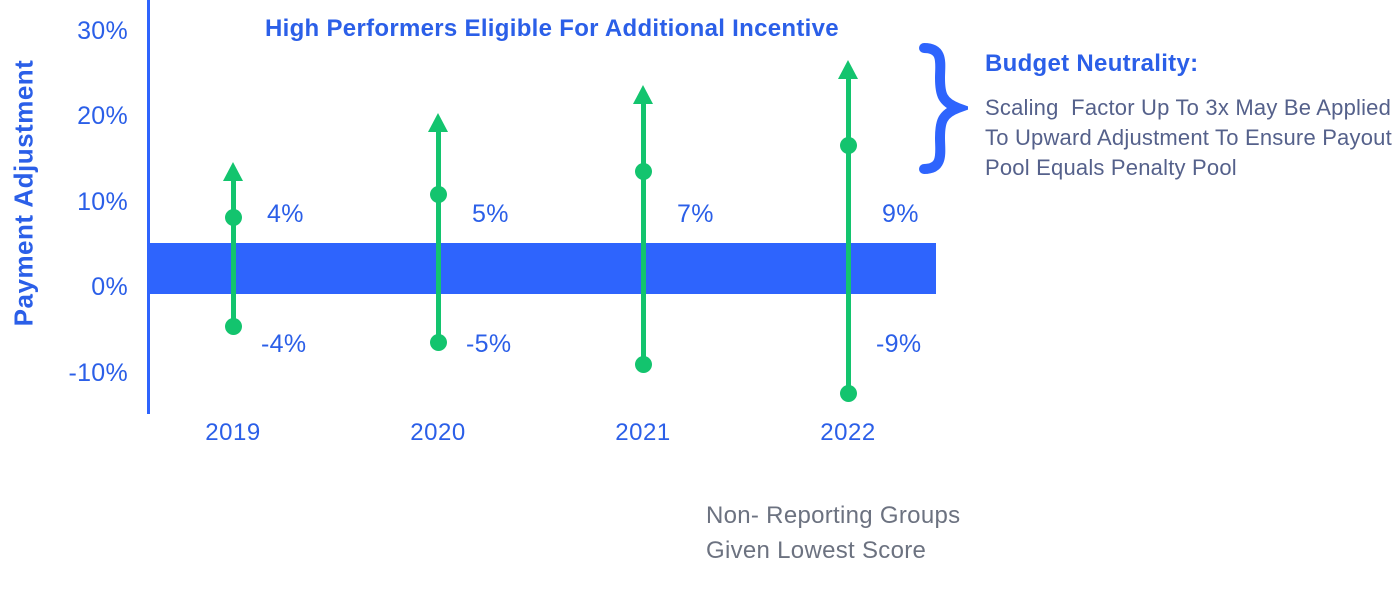  What do you see at coordinates (102, 30) in the screenshot?
I see `y-axis-tick-label: 30%` at bounding box center [102, 30].